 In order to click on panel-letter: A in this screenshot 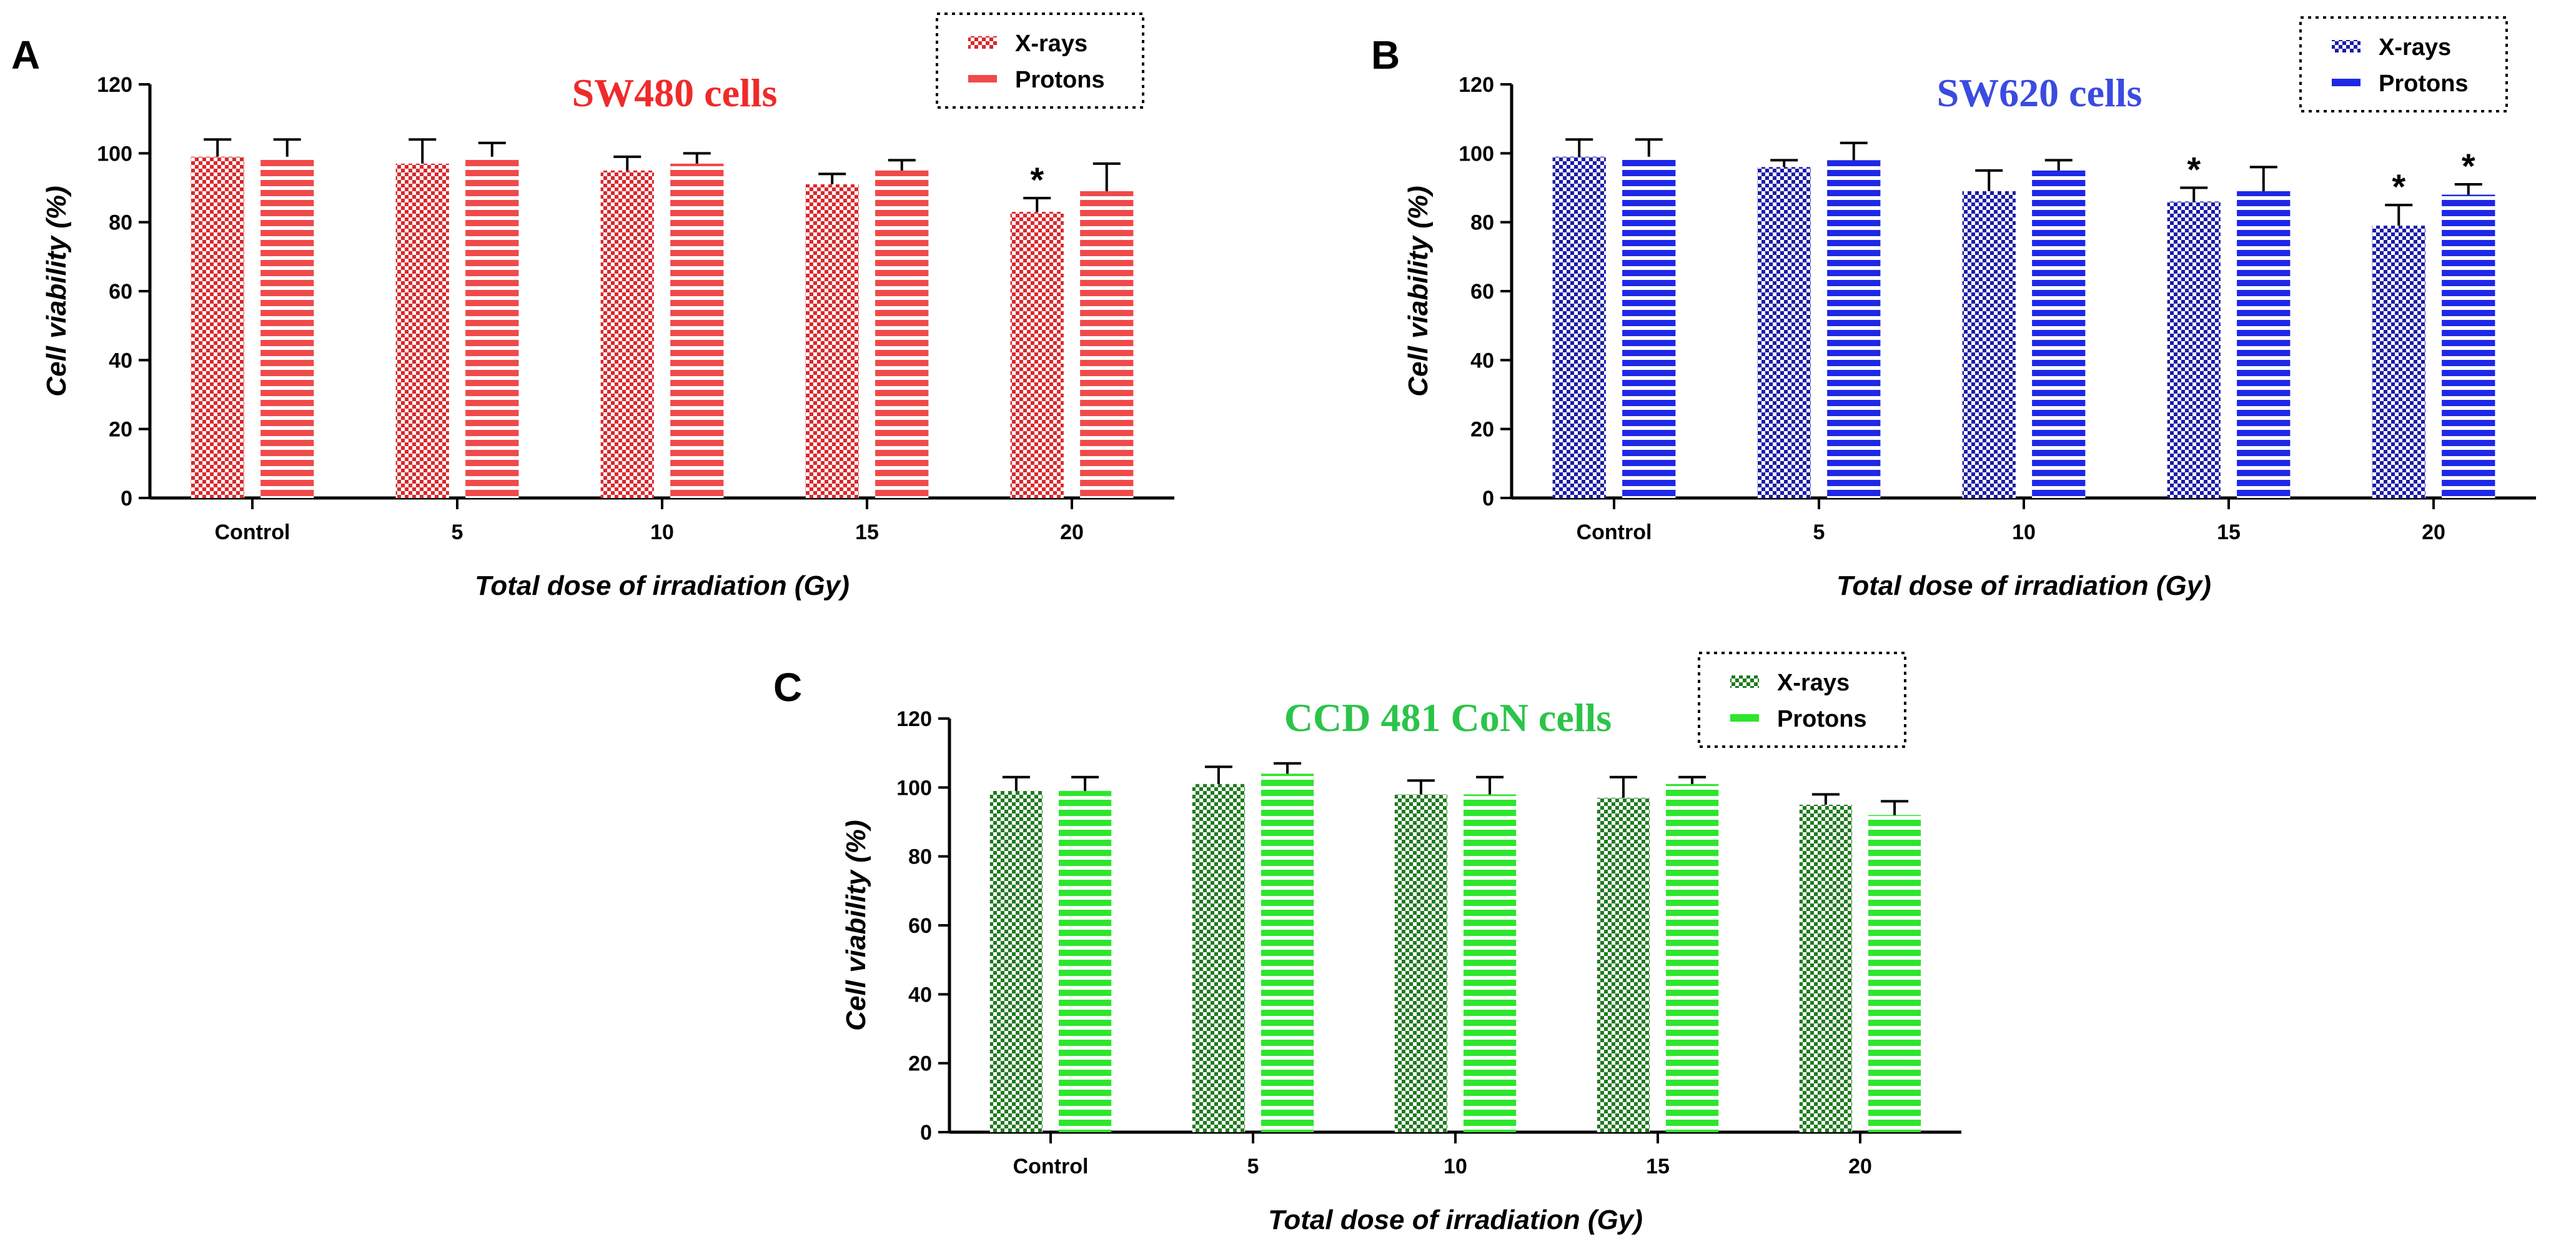, I will do `click(25, 54)`.